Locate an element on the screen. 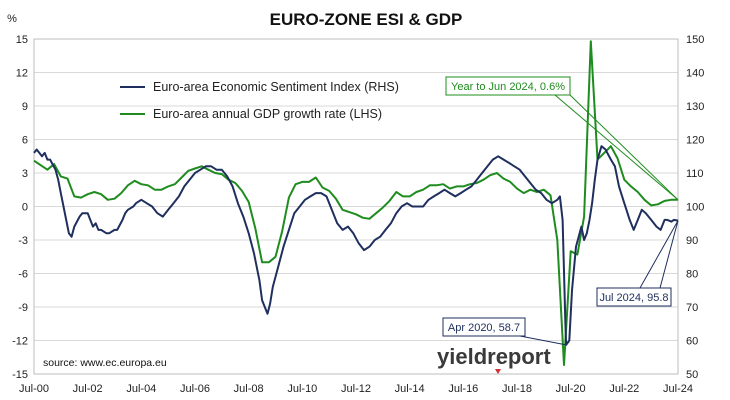  x-tick-label-6: Jul-12 is located at coordinates (356, 389).